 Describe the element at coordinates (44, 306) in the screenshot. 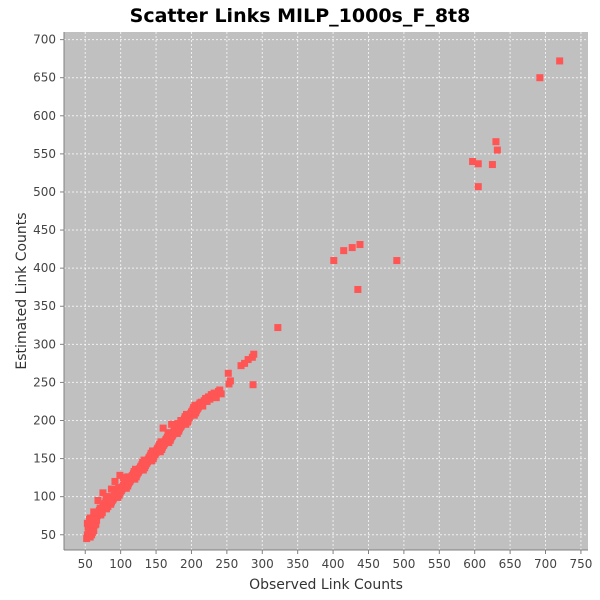

I see `y-tick-label: 350` at that location.